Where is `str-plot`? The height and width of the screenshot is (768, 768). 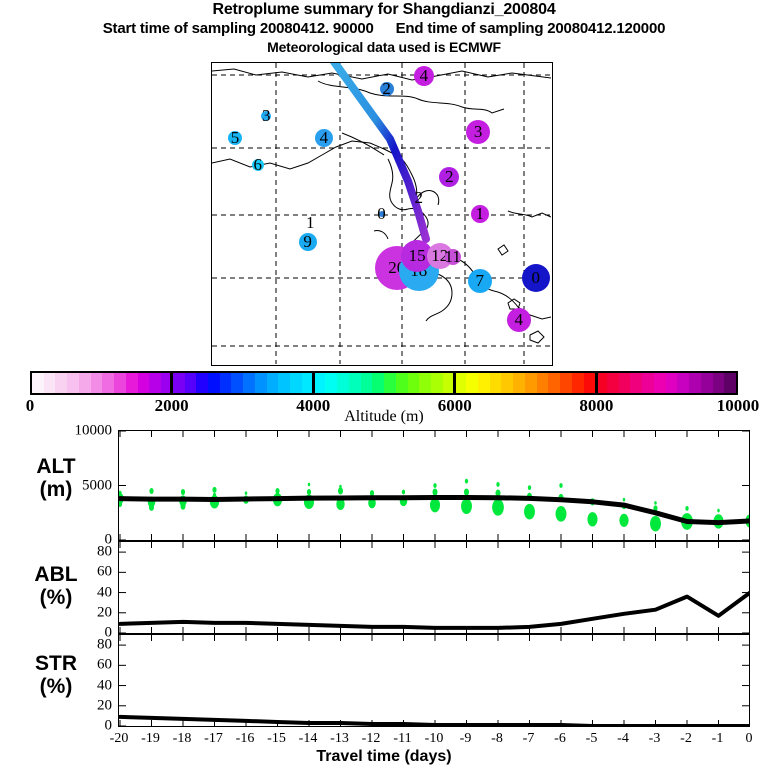
str-plot is located at coordinates (434, 680).